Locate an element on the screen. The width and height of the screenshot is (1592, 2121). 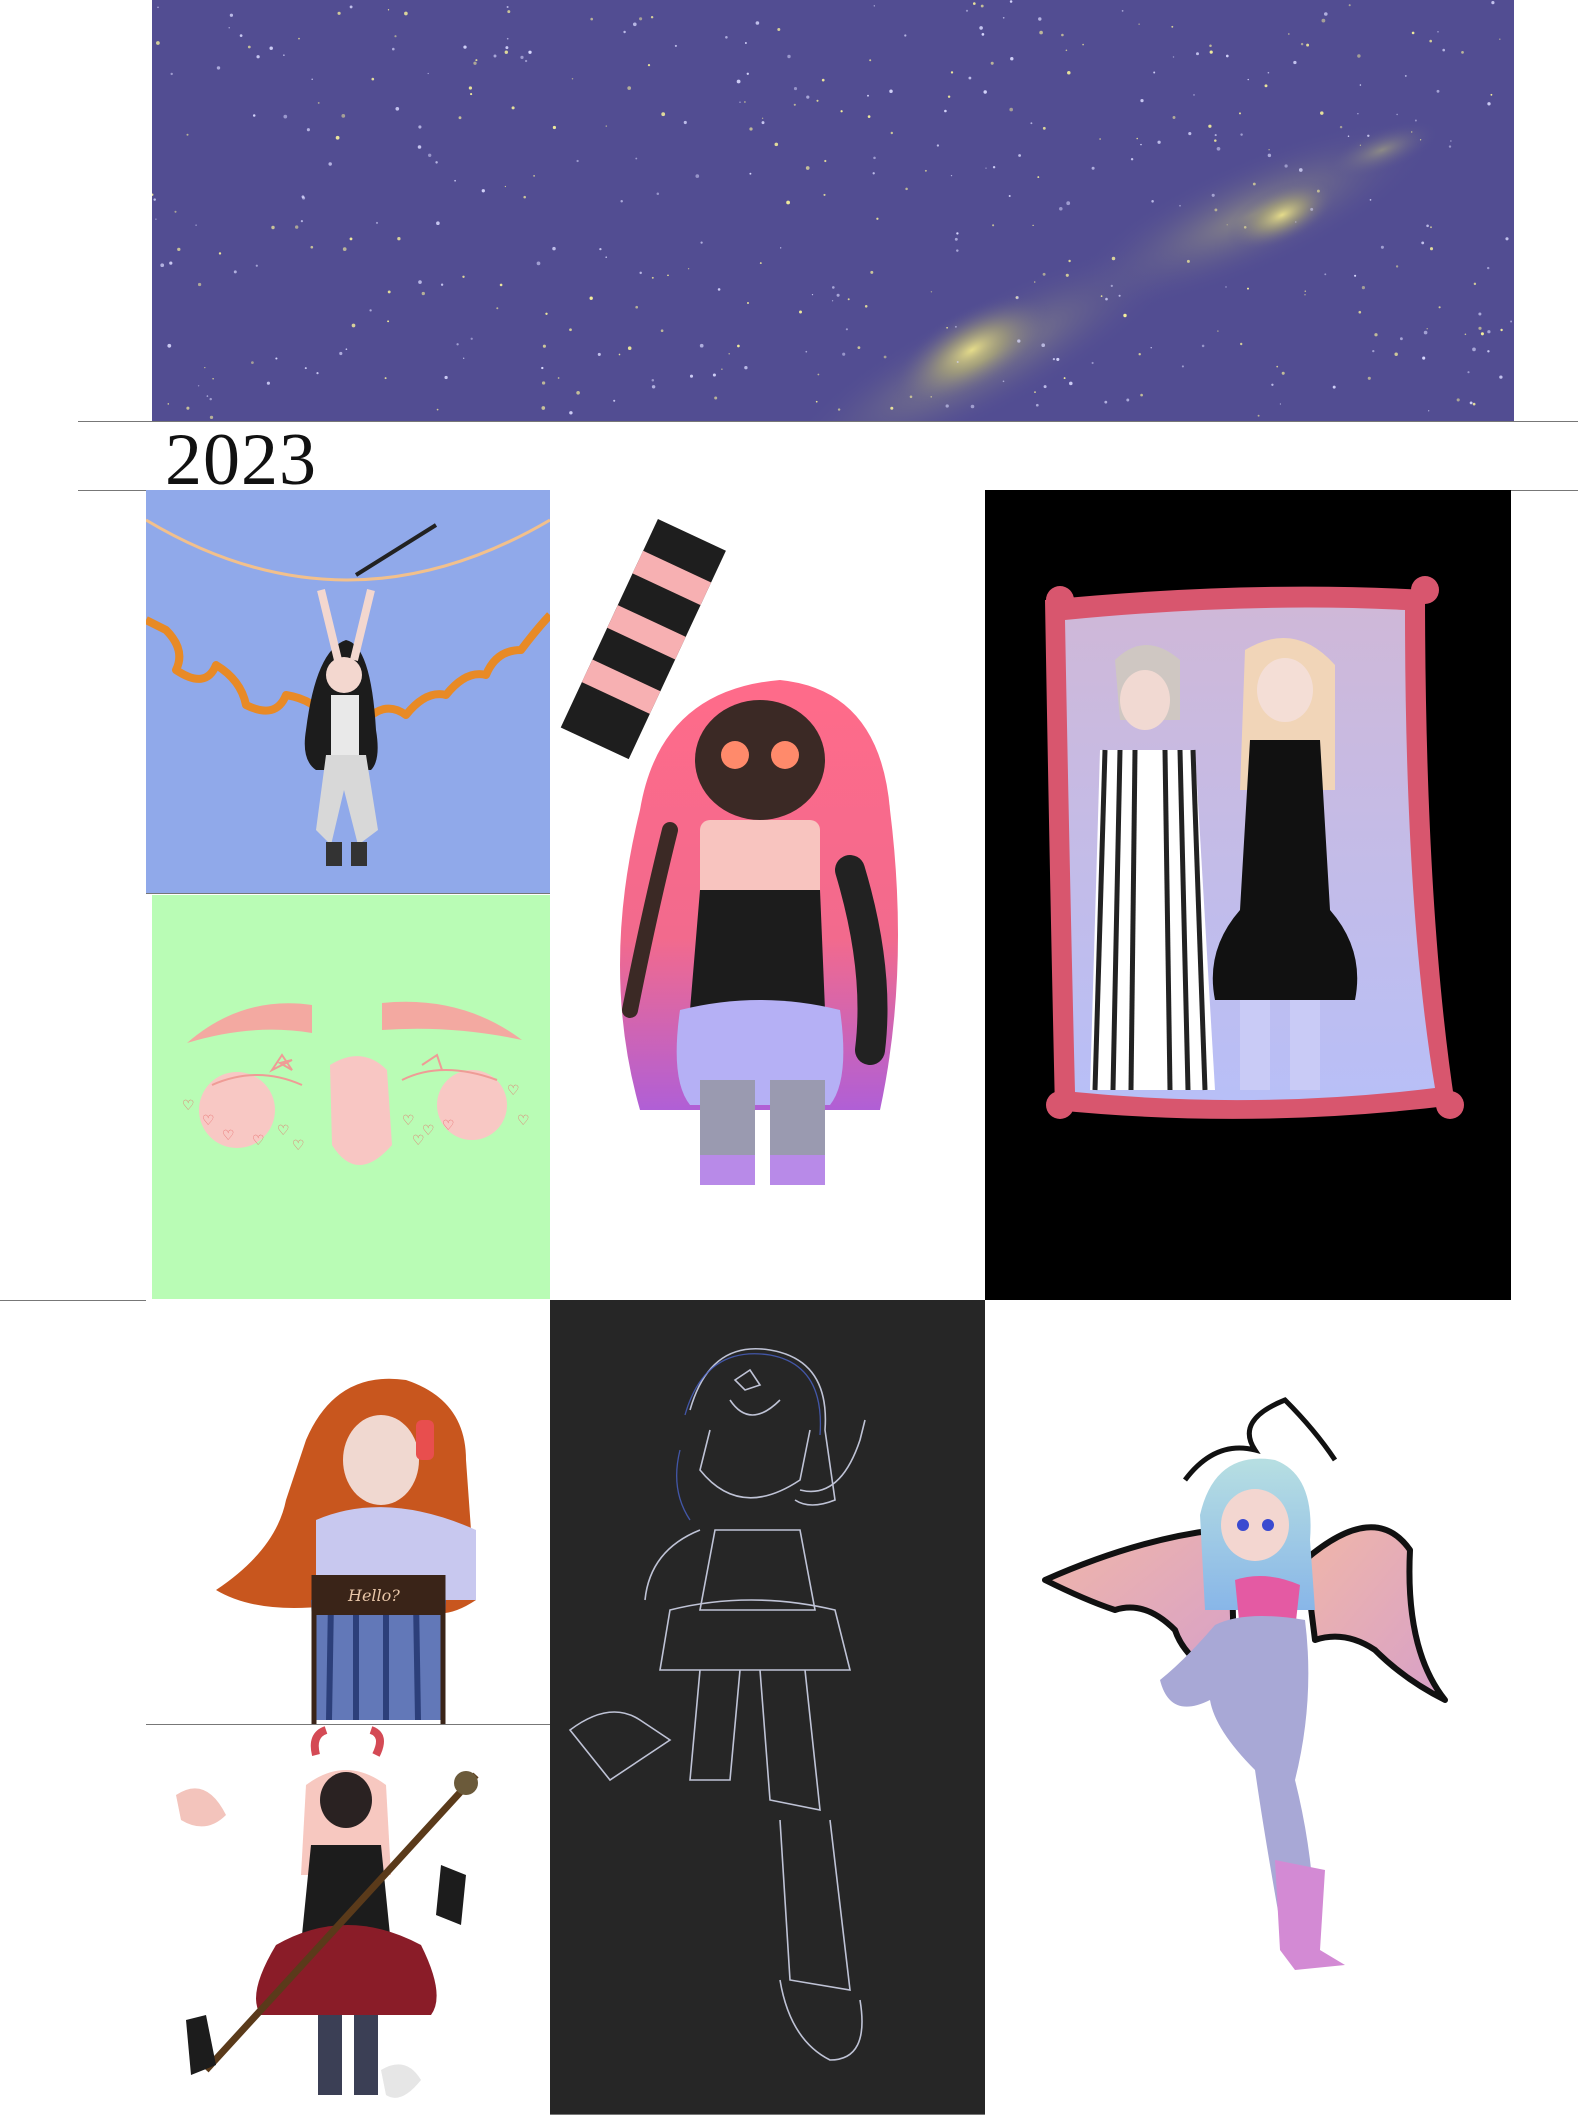
hello-sign-text: Hello? is located at coordinates (373, 1595).